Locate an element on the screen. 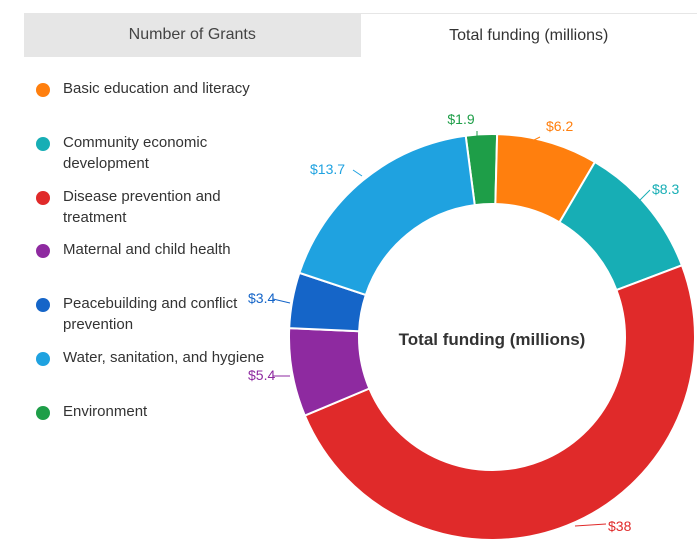 This screenshot has height=542, width=697. data-label-maternal-and-child-health: $5.4 is located at coordinates (261, 375).